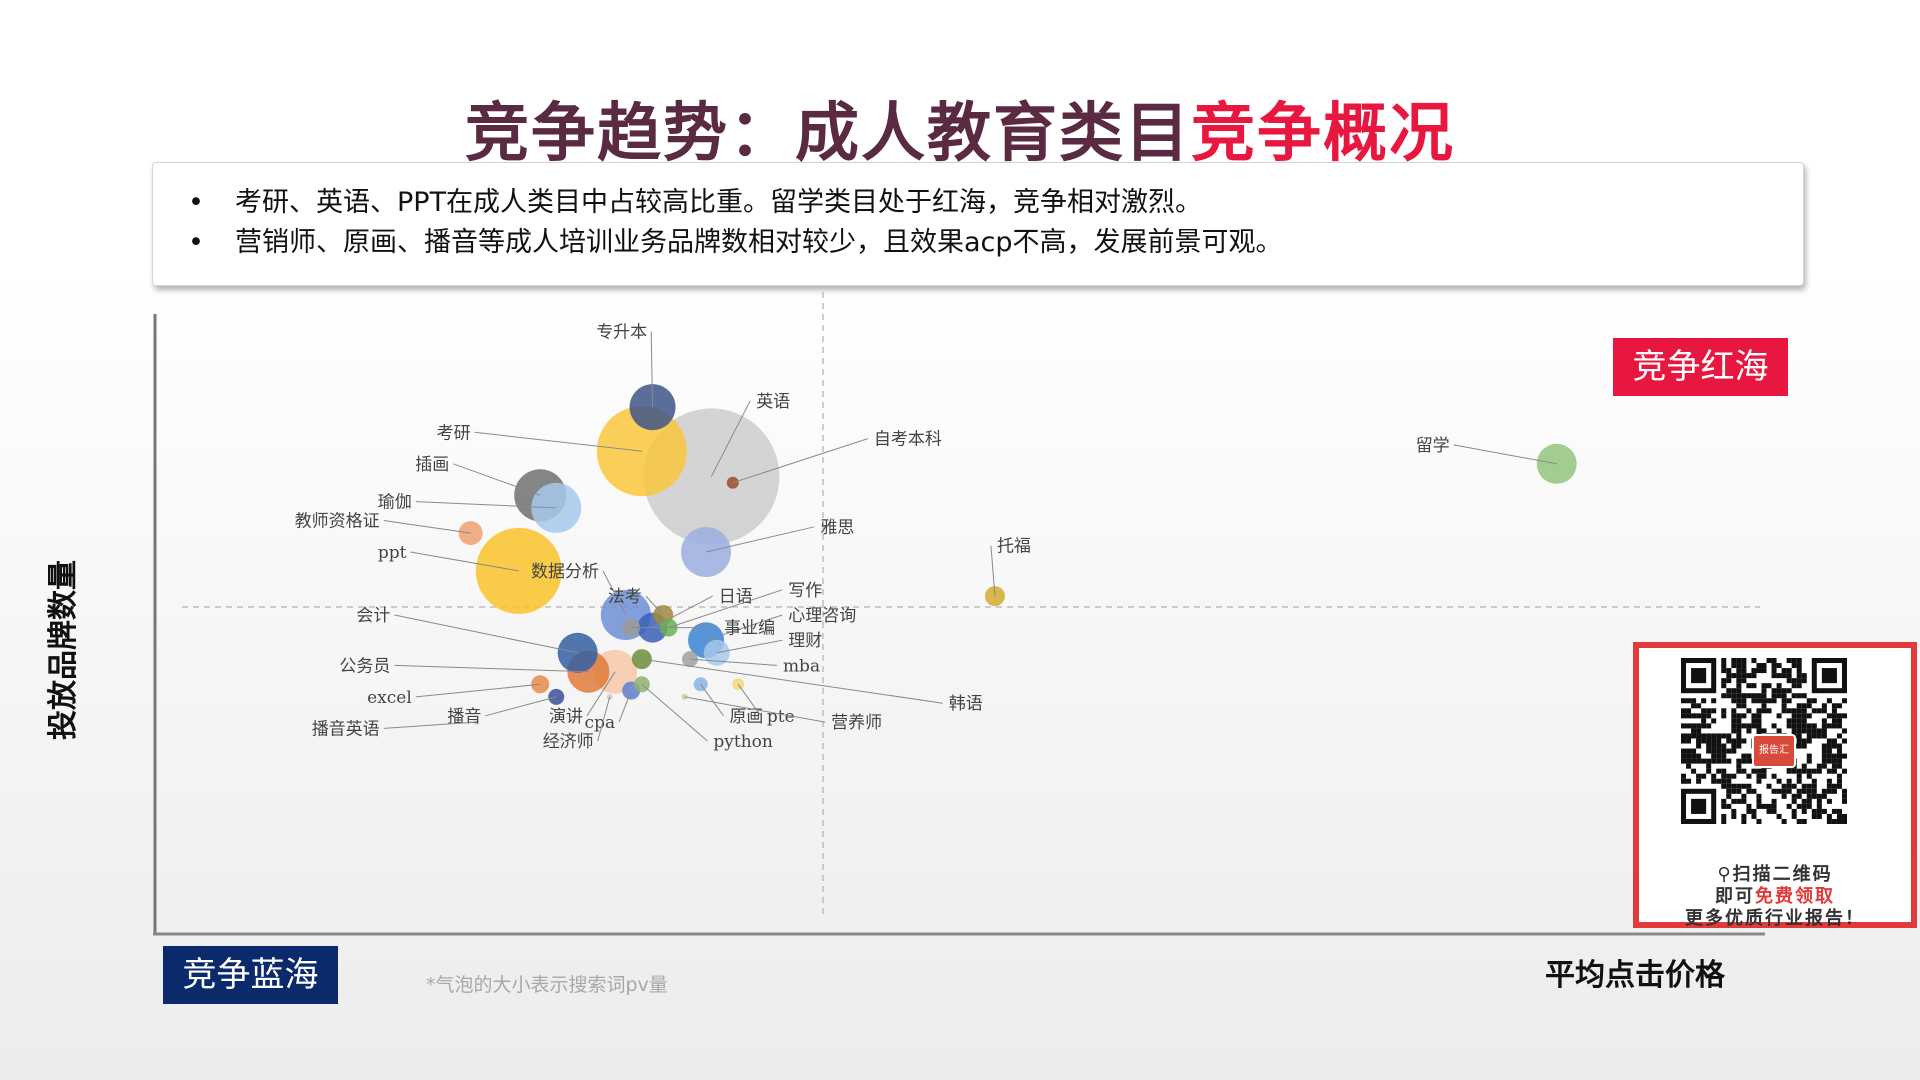 The width and height of the screenshot is (1920, 1080). I want to click on qr-promo: 报告汇 ⚲扫描二维码 即可免费领取 更多优质行业报告！, so click(1775, 785).